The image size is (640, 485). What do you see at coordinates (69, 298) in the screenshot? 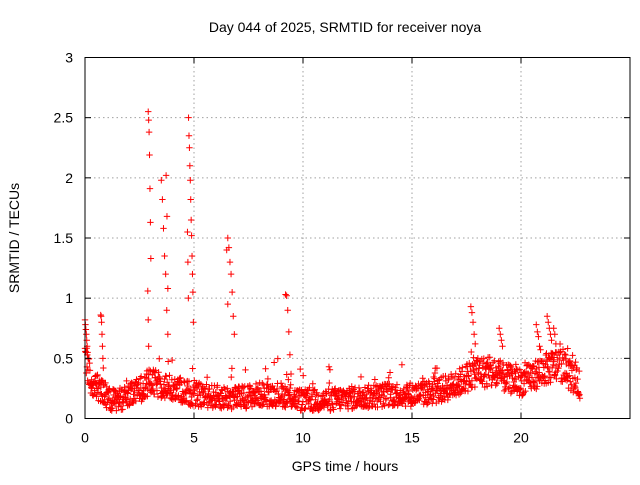
I see `y-tick-label: 1` at bounding box center [69, 298].